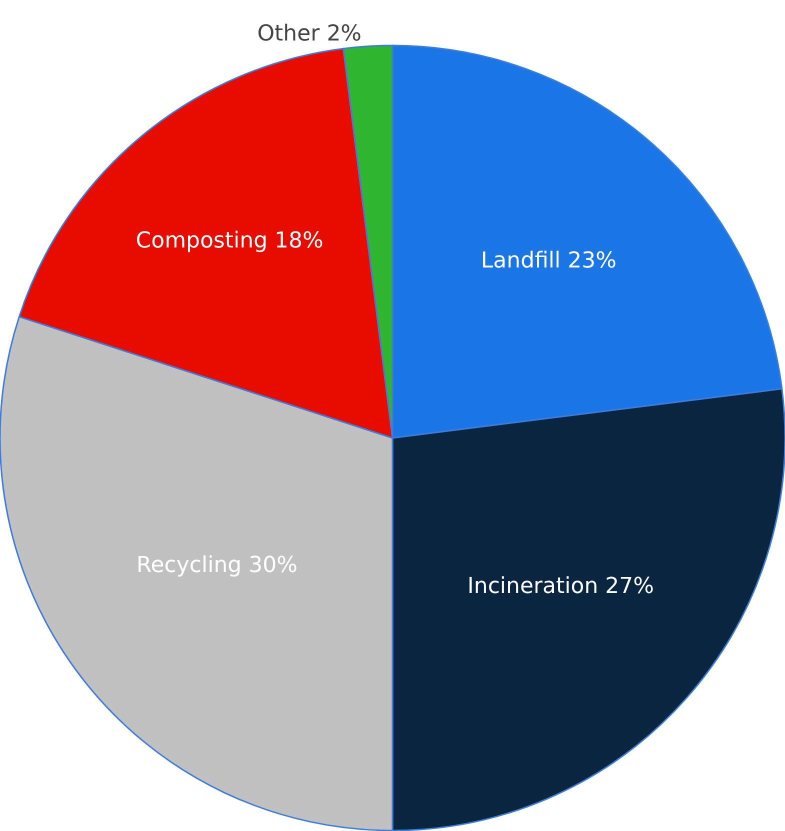  What do you see at coordinates (548, 261) in the screenshot?
I see `slice-label: Landfill 23%` at bounding box center [548, 261].